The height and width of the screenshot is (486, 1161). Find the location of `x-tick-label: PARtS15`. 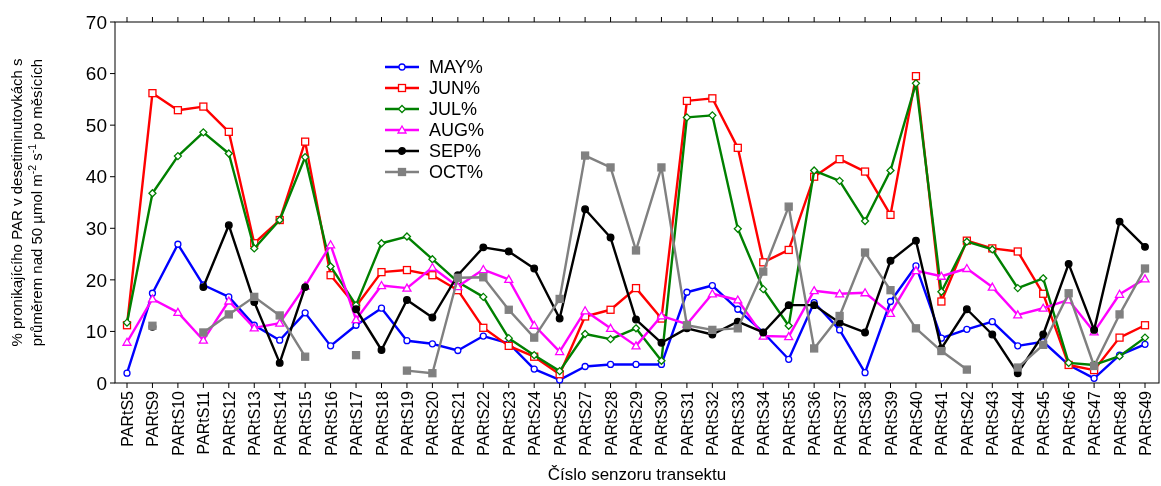

x-tick-label: PARtS15 is located at coordinates (306, 423).